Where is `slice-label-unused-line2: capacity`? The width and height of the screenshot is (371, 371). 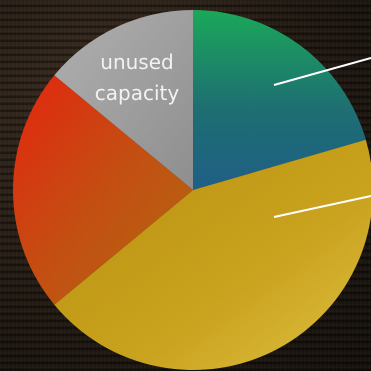 slice-label-unused-line2: capacity is located at coordinates (137, 93).